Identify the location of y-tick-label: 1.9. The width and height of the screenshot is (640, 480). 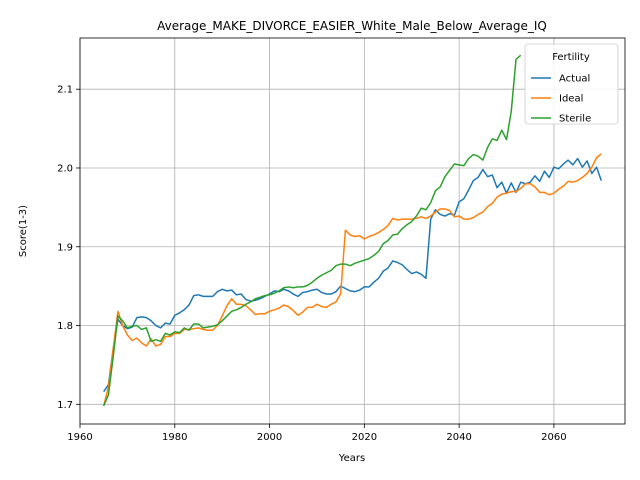
(65, 247).